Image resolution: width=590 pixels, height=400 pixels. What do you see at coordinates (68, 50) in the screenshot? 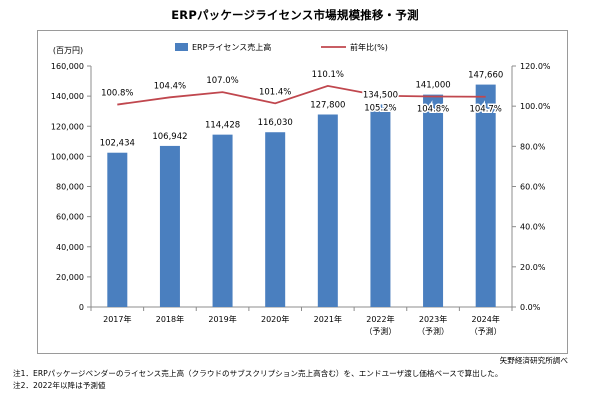
I see `y-axis-unit-label: (百万円)` at bounding box center [68, 50].